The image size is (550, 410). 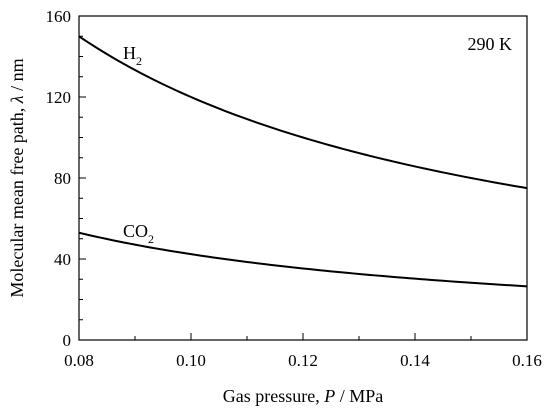 I want to click on x-tick-label: 0.08, so click(x=79, y=360).